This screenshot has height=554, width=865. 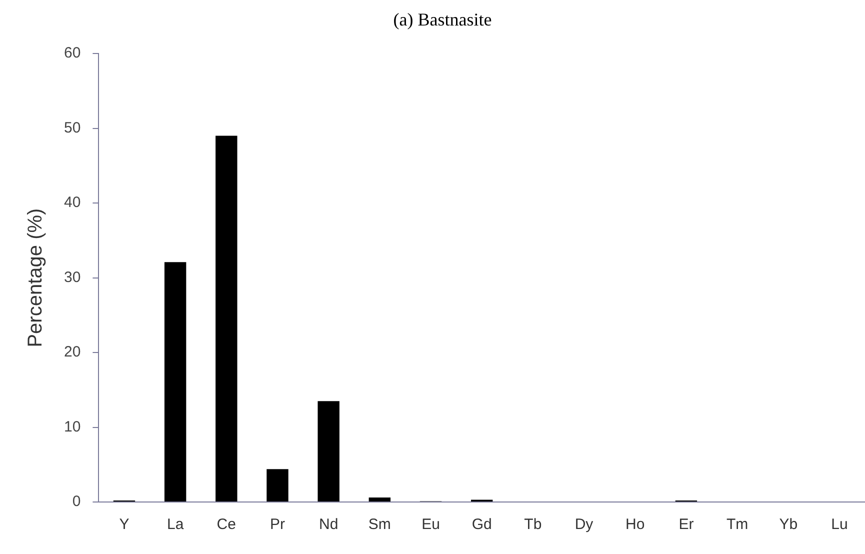 I want to click on chart-title: (a) Bastnasite, so click(x=442, y=20).